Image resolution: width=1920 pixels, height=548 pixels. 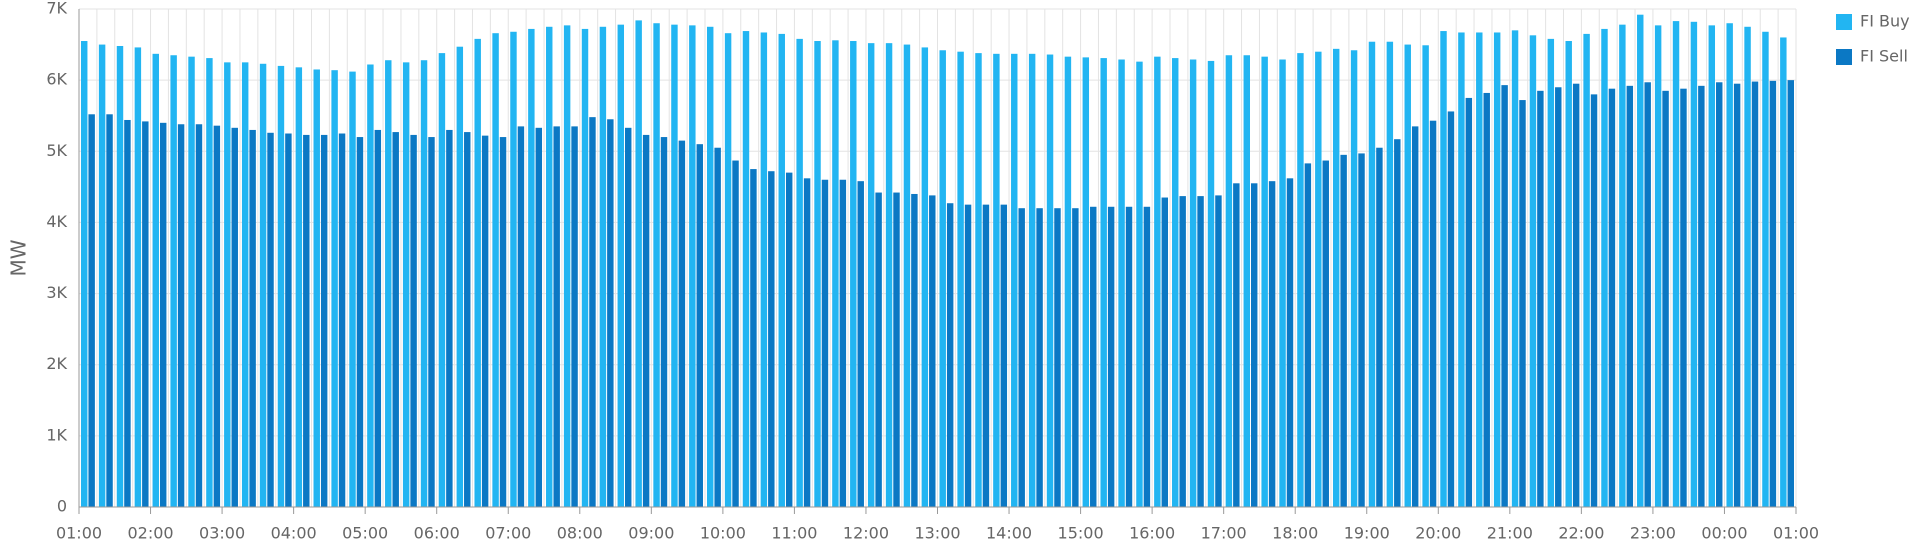 What do you see at coordinates (1438, 533) in the screenshot?
I see `x-tick-label: 20:00` at bounding box center [1438, 533].